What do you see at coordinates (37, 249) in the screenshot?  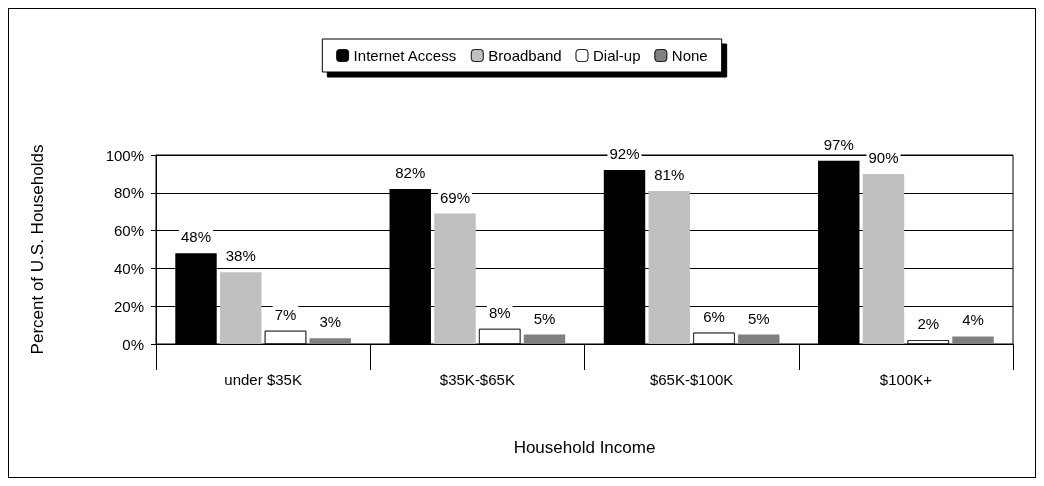 I see `y-axis-title: Percent of U.S. Households` at bounding box center [37, 249].